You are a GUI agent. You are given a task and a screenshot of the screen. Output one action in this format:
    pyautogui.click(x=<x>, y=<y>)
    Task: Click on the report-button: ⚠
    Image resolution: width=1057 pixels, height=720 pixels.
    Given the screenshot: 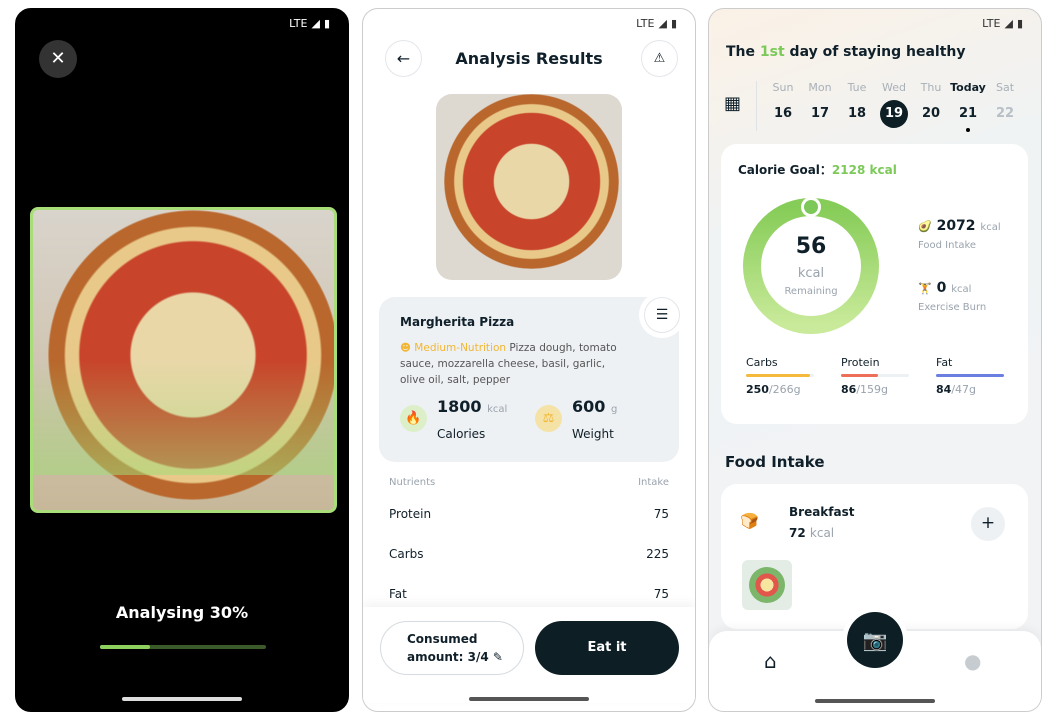 What is the action you would take?
    pyautogui.click(x=659, y=58)
    